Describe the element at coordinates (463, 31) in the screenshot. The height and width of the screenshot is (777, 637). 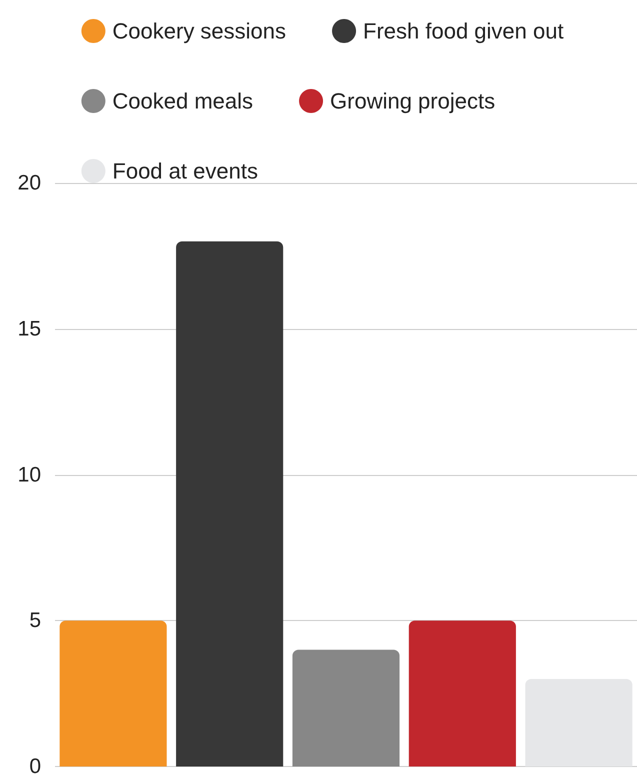
I see `legend-label: Fresh food given out` at that location.